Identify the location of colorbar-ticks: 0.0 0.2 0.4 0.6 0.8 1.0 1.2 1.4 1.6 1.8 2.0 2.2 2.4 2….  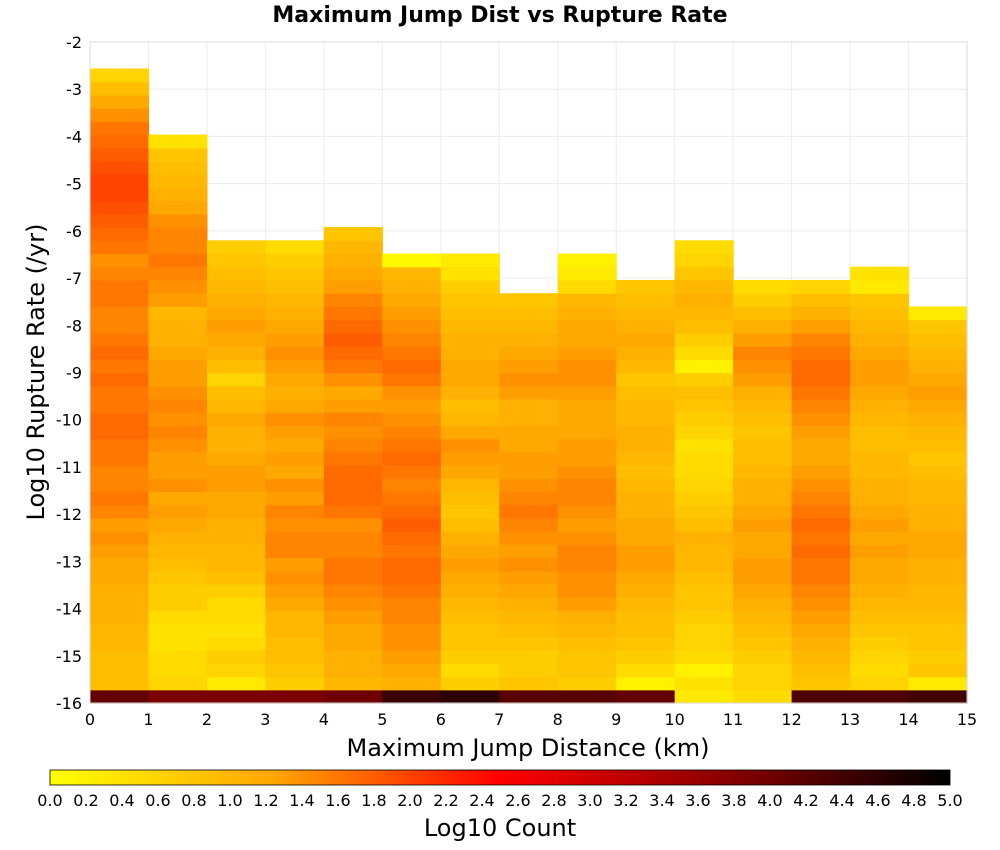
(499, 800).